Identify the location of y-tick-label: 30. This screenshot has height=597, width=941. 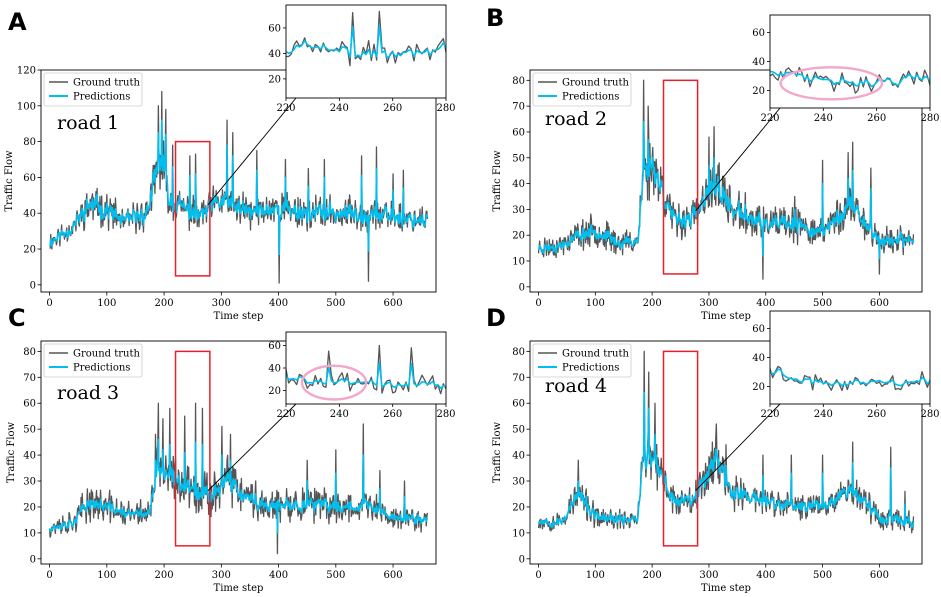
(518, 210).